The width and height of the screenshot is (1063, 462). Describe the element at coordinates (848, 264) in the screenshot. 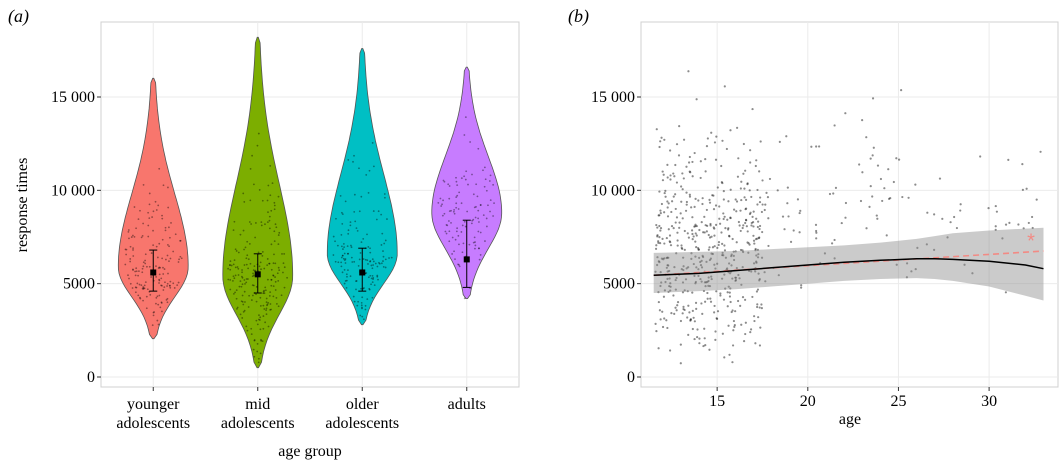

I see `panel-b-fits: *` at that location.